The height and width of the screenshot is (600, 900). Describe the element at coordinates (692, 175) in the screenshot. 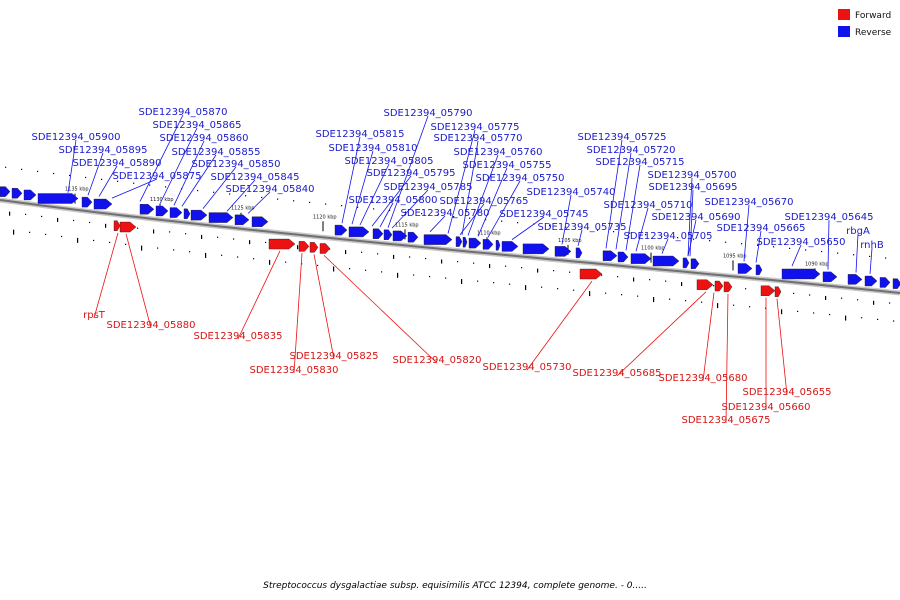

I see `reverse-gene-label: SDE12394_05700` at that location.